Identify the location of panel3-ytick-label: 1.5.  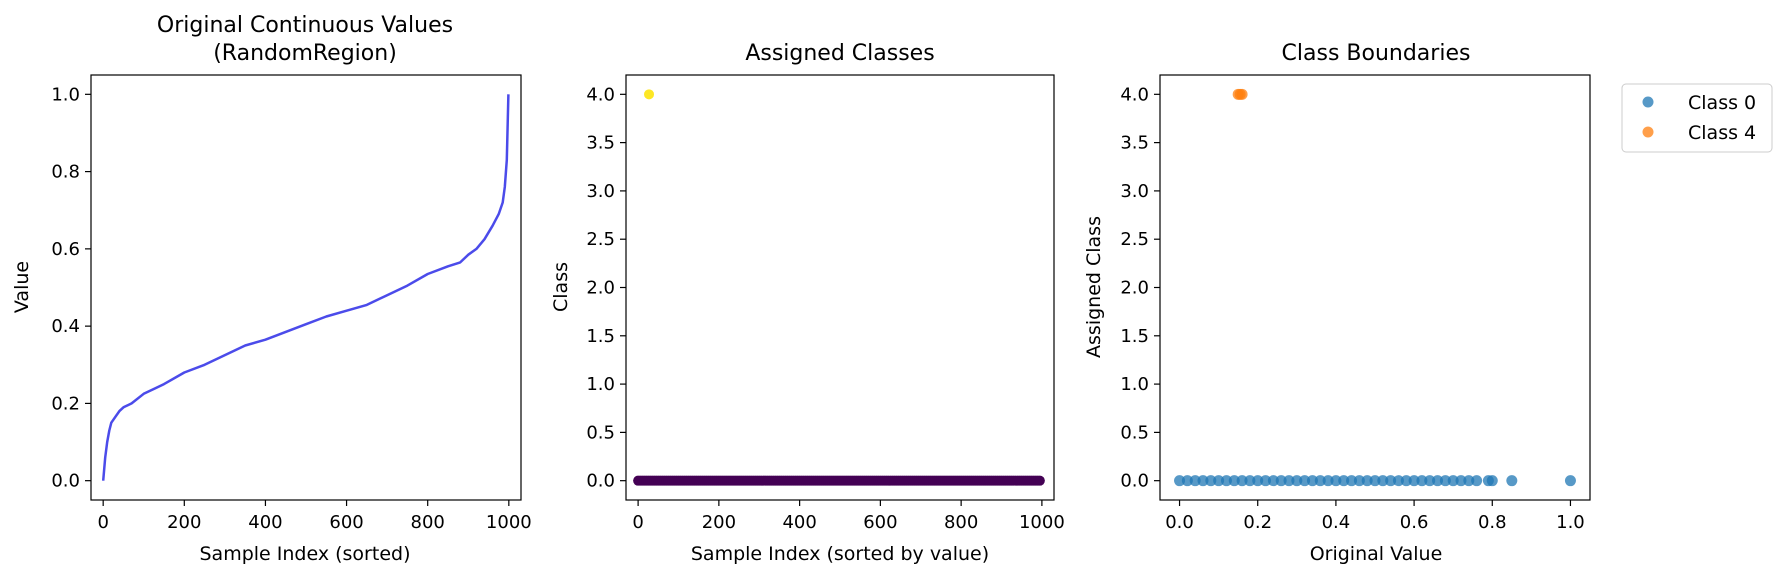
(1134, 336).